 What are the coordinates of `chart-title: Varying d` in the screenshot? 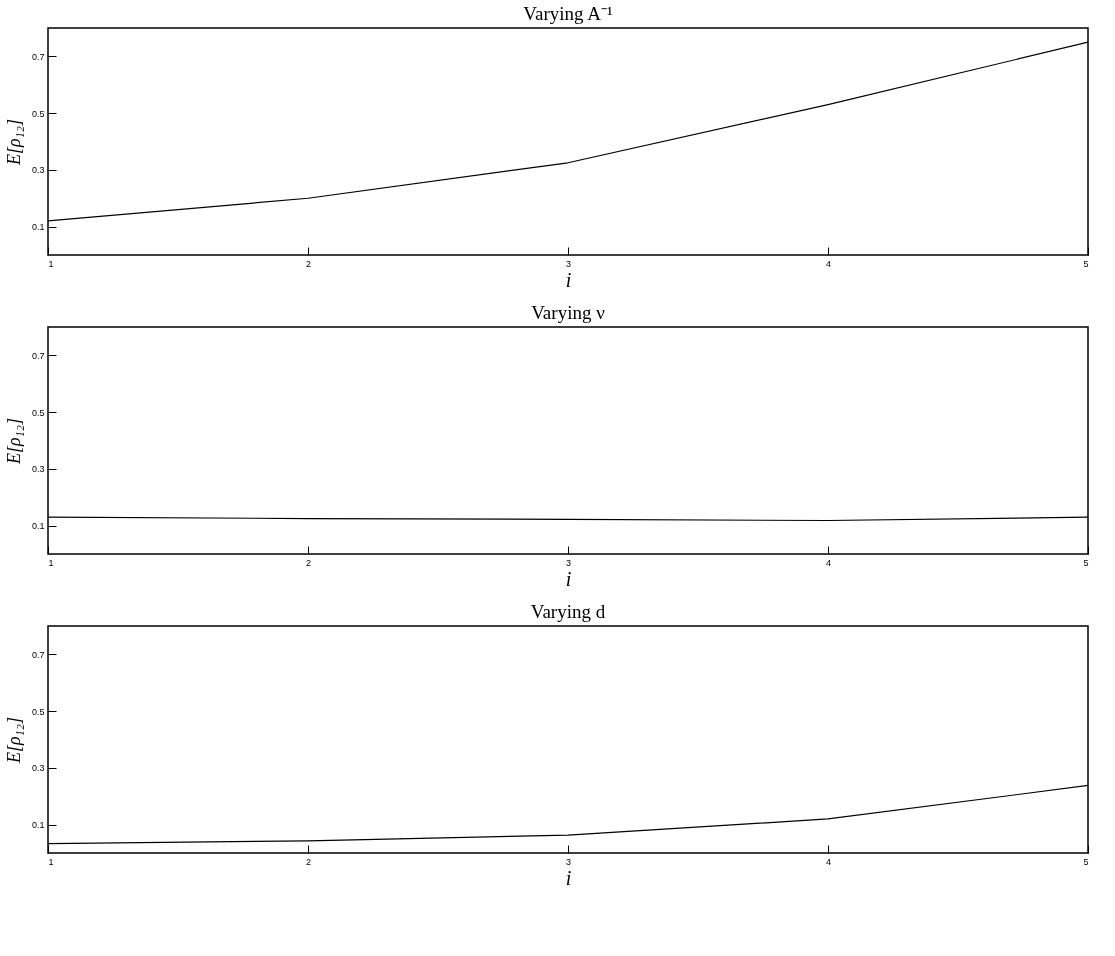 It's located at (568, 611).